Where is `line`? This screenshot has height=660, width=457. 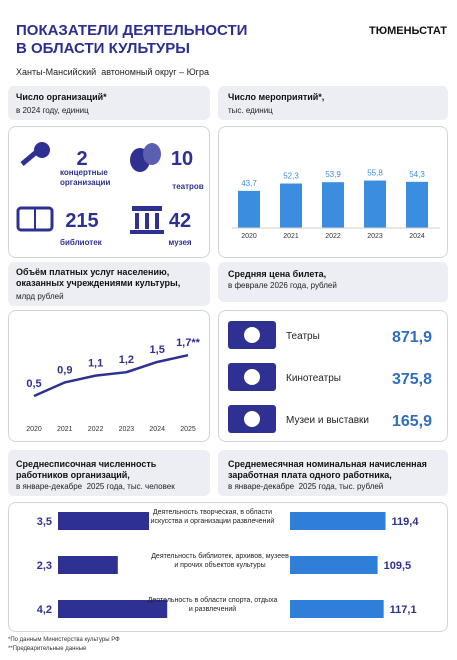 line is located at coordinates (111, 375).